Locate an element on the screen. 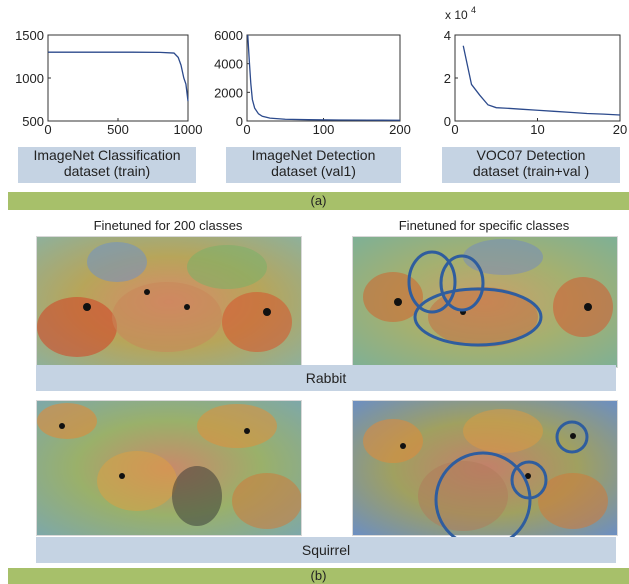 This screenshot has width=629, height=584. caption-line-1: VOC07 Detection is located at coordinates (531, 155).